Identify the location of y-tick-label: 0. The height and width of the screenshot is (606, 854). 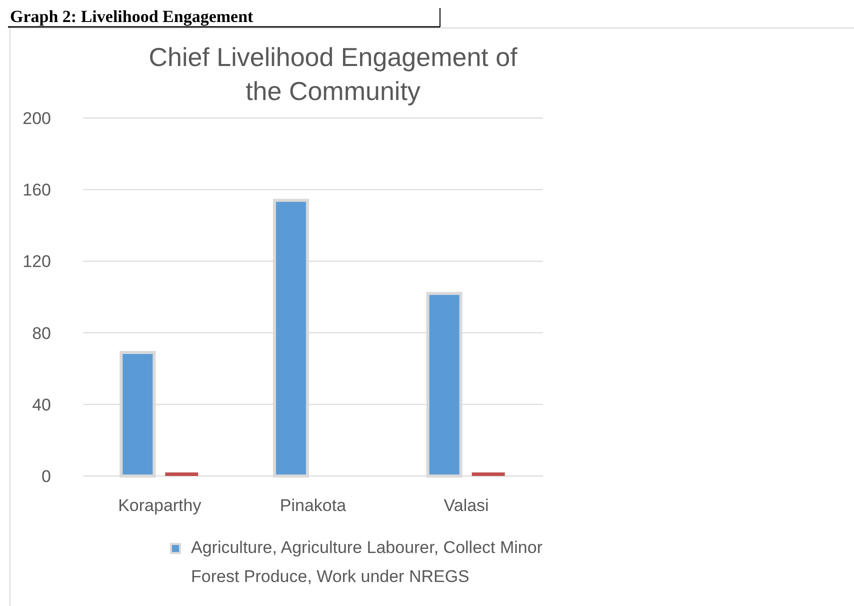
(46, 476).